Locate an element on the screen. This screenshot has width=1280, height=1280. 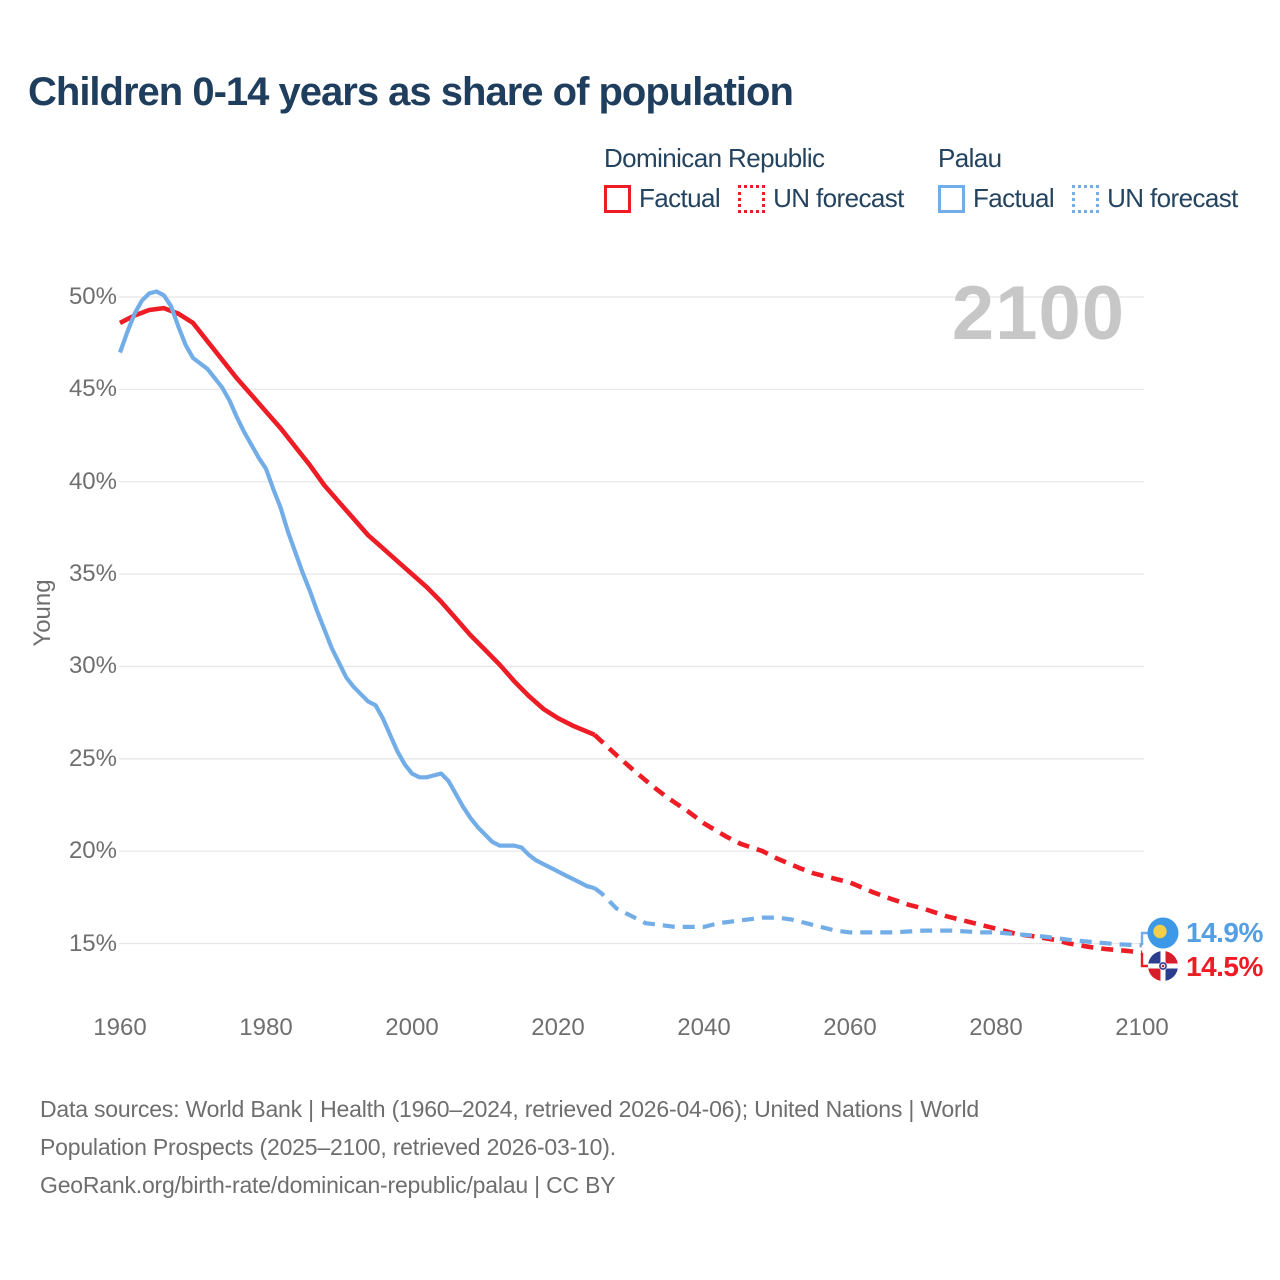
x-tick-label: 2060 is located at coordinates (850, 1027).